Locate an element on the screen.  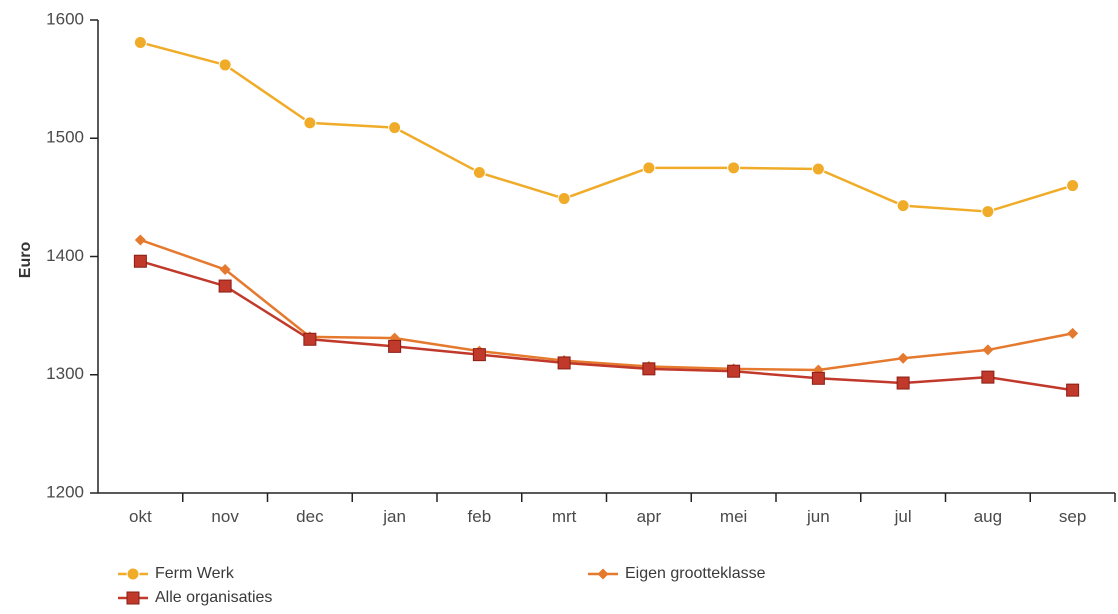
legend-item: Alle organisaties is located at coordinates (195, 597).